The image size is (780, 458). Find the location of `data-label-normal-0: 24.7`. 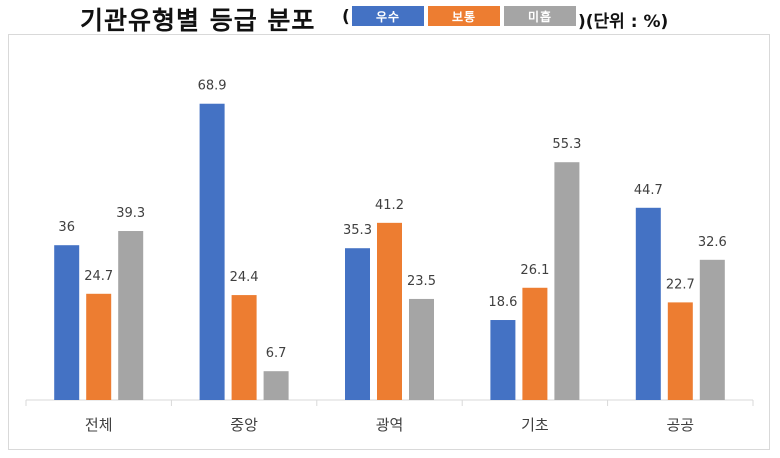

data-label-normal-0: 24.7 is located at coordinates (98, 276).